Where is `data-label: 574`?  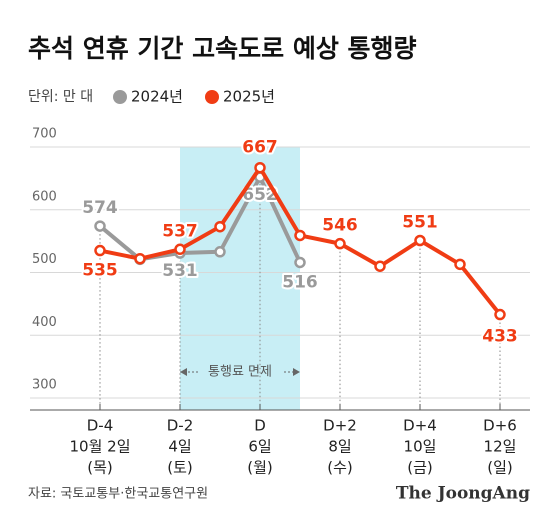 data-label: 574 is located at coordinates (100, 208).